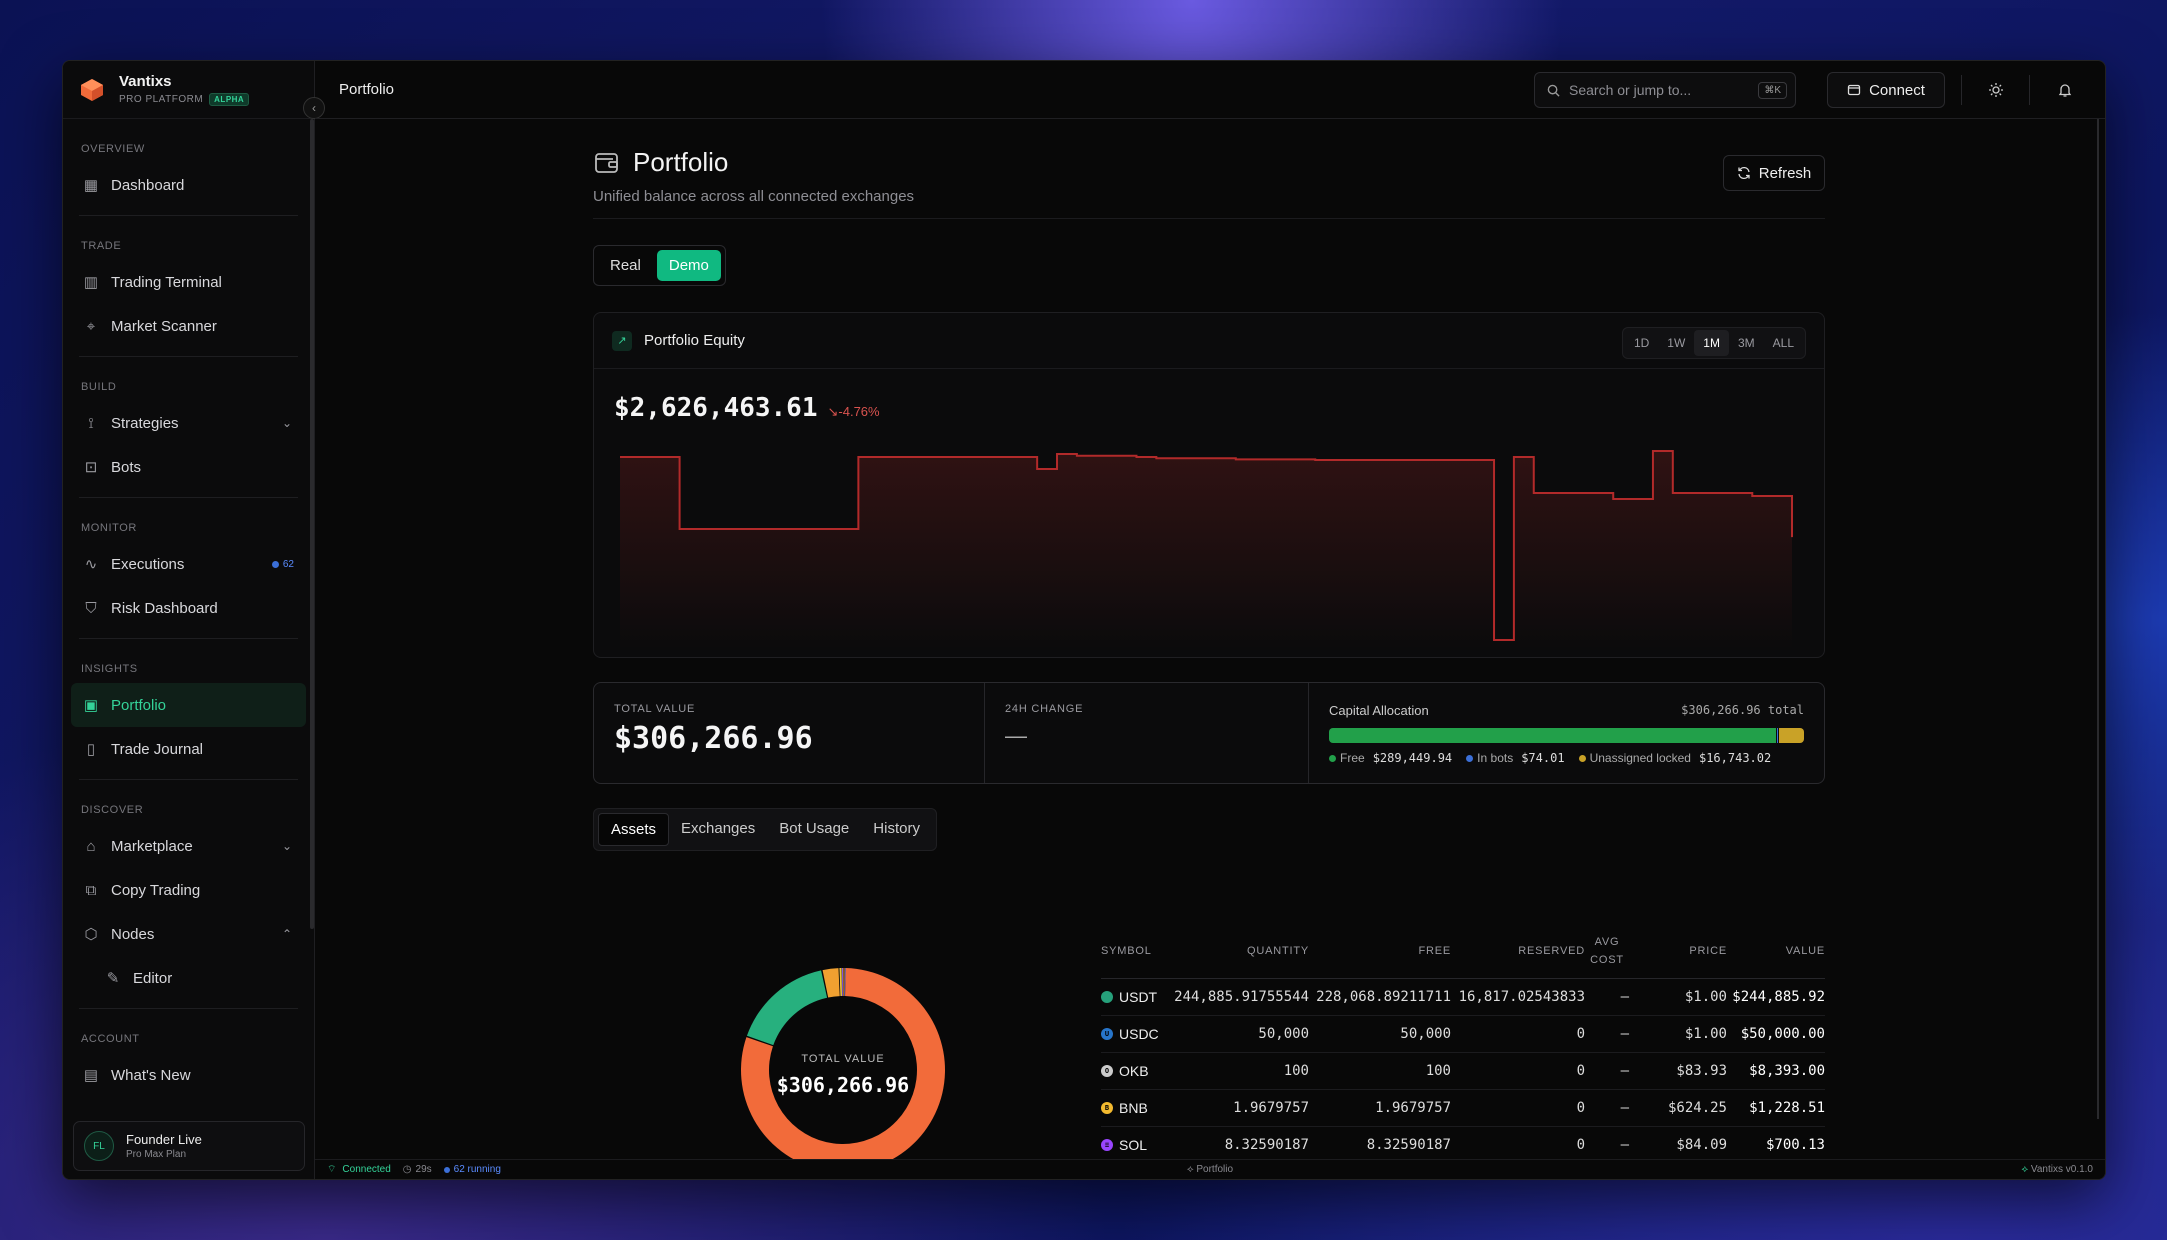  I want to click on allocation-bar, so click(1566, 735).